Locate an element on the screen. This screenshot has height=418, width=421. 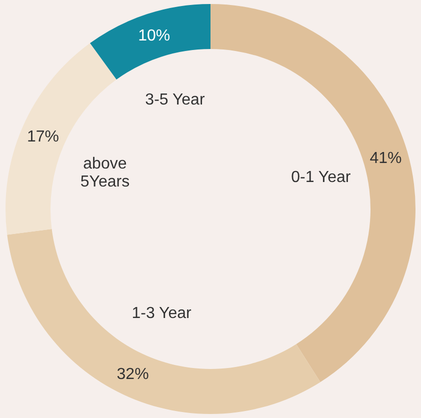
slice-label: 0-1 Year is located at coordinates (321, 177).